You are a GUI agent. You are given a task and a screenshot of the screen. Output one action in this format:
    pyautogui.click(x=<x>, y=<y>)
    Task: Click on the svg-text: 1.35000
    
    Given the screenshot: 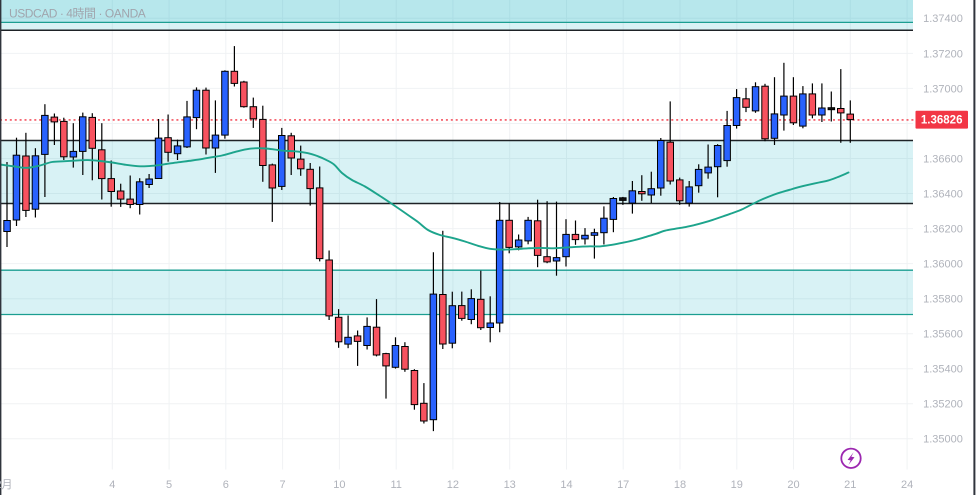 What is the action you would take?
    pyautogui.click(x=943, y=440)
    